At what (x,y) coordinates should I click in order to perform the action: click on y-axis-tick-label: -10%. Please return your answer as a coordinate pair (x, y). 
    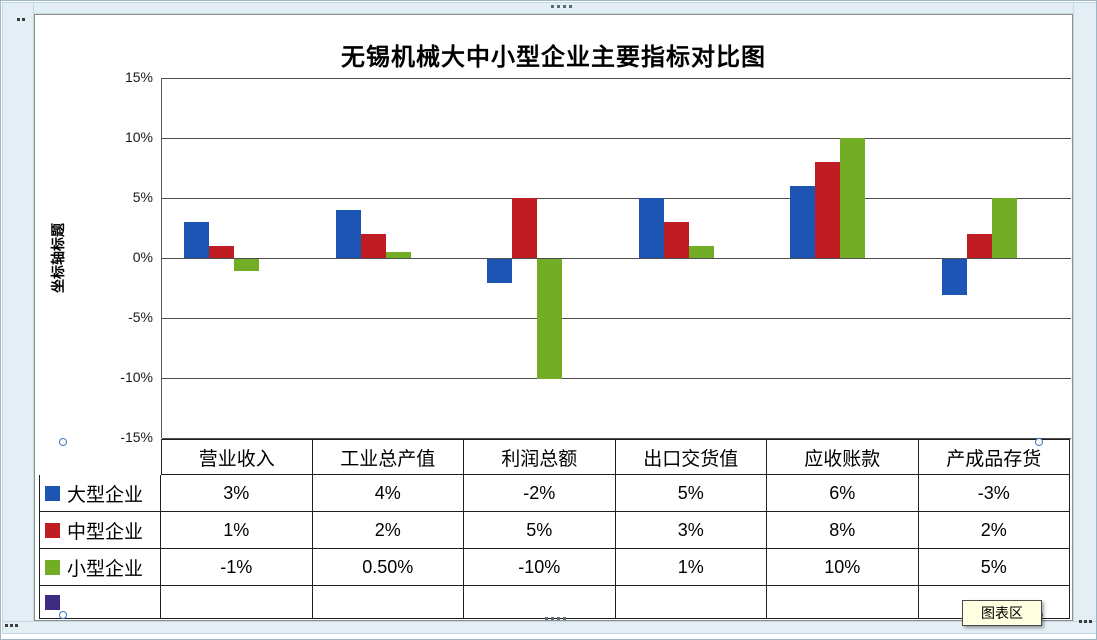
    Looking at the image, I should click on (136, 377).